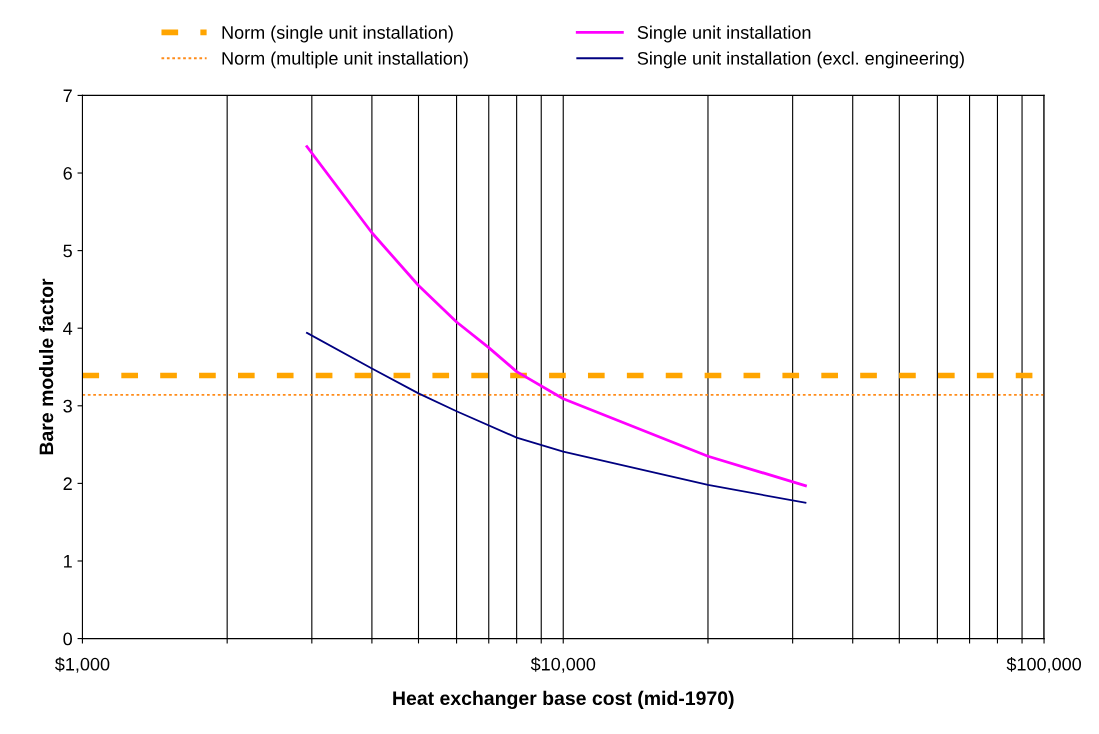 This screenshot has height=734, width=1099. I want to click on y-tick-label: 5, so click(67, 251).